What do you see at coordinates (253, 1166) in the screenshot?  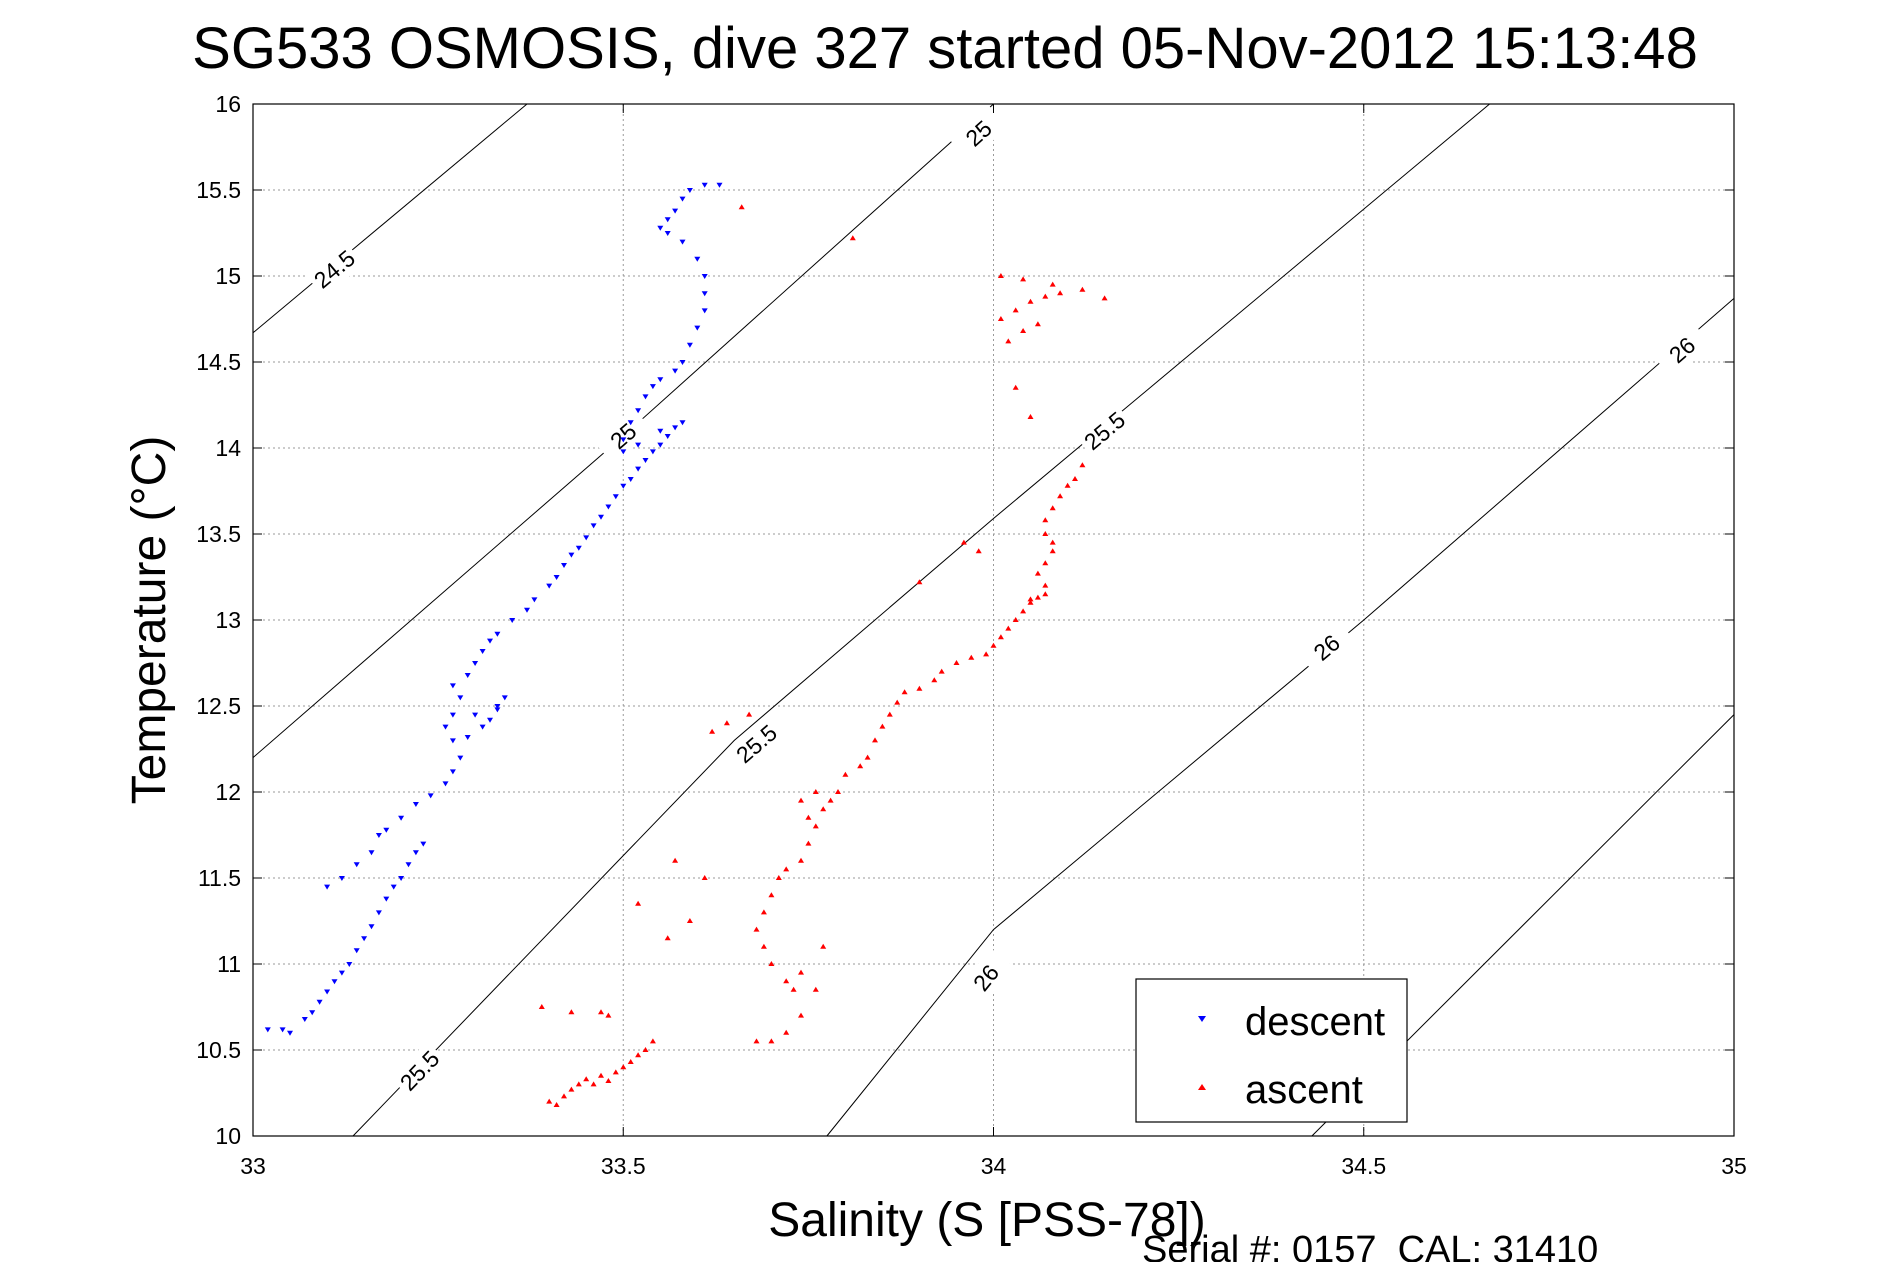 I see `x-tick-label: 33` at bounding box center [253, 1166].